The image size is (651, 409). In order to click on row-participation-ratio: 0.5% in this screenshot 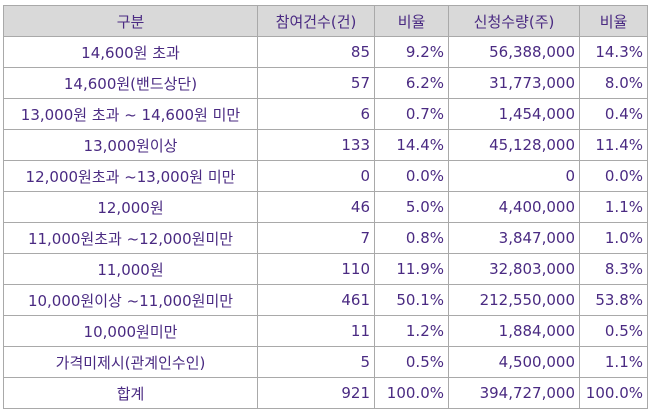, I will do `click(411, 362)`.